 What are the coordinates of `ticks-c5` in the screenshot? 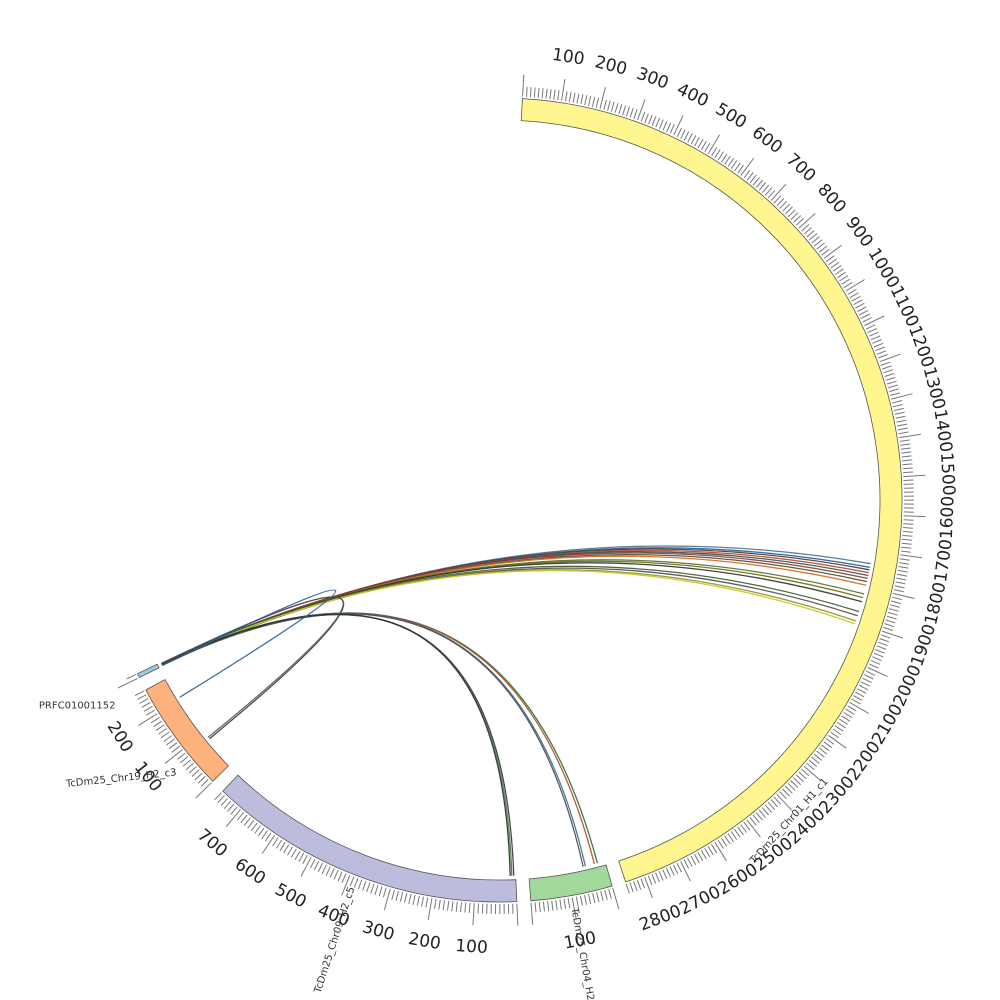 It's located at (366, 859).